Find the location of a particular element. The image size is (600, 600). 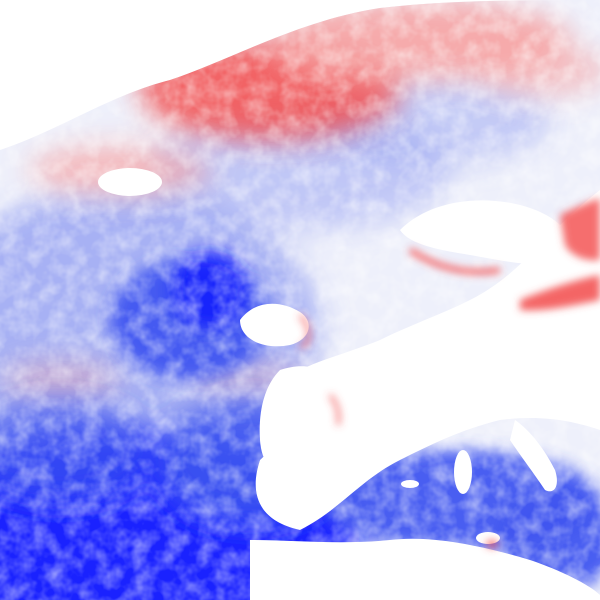

baltic-warm-anomaly is located at coordinates (560, 293).